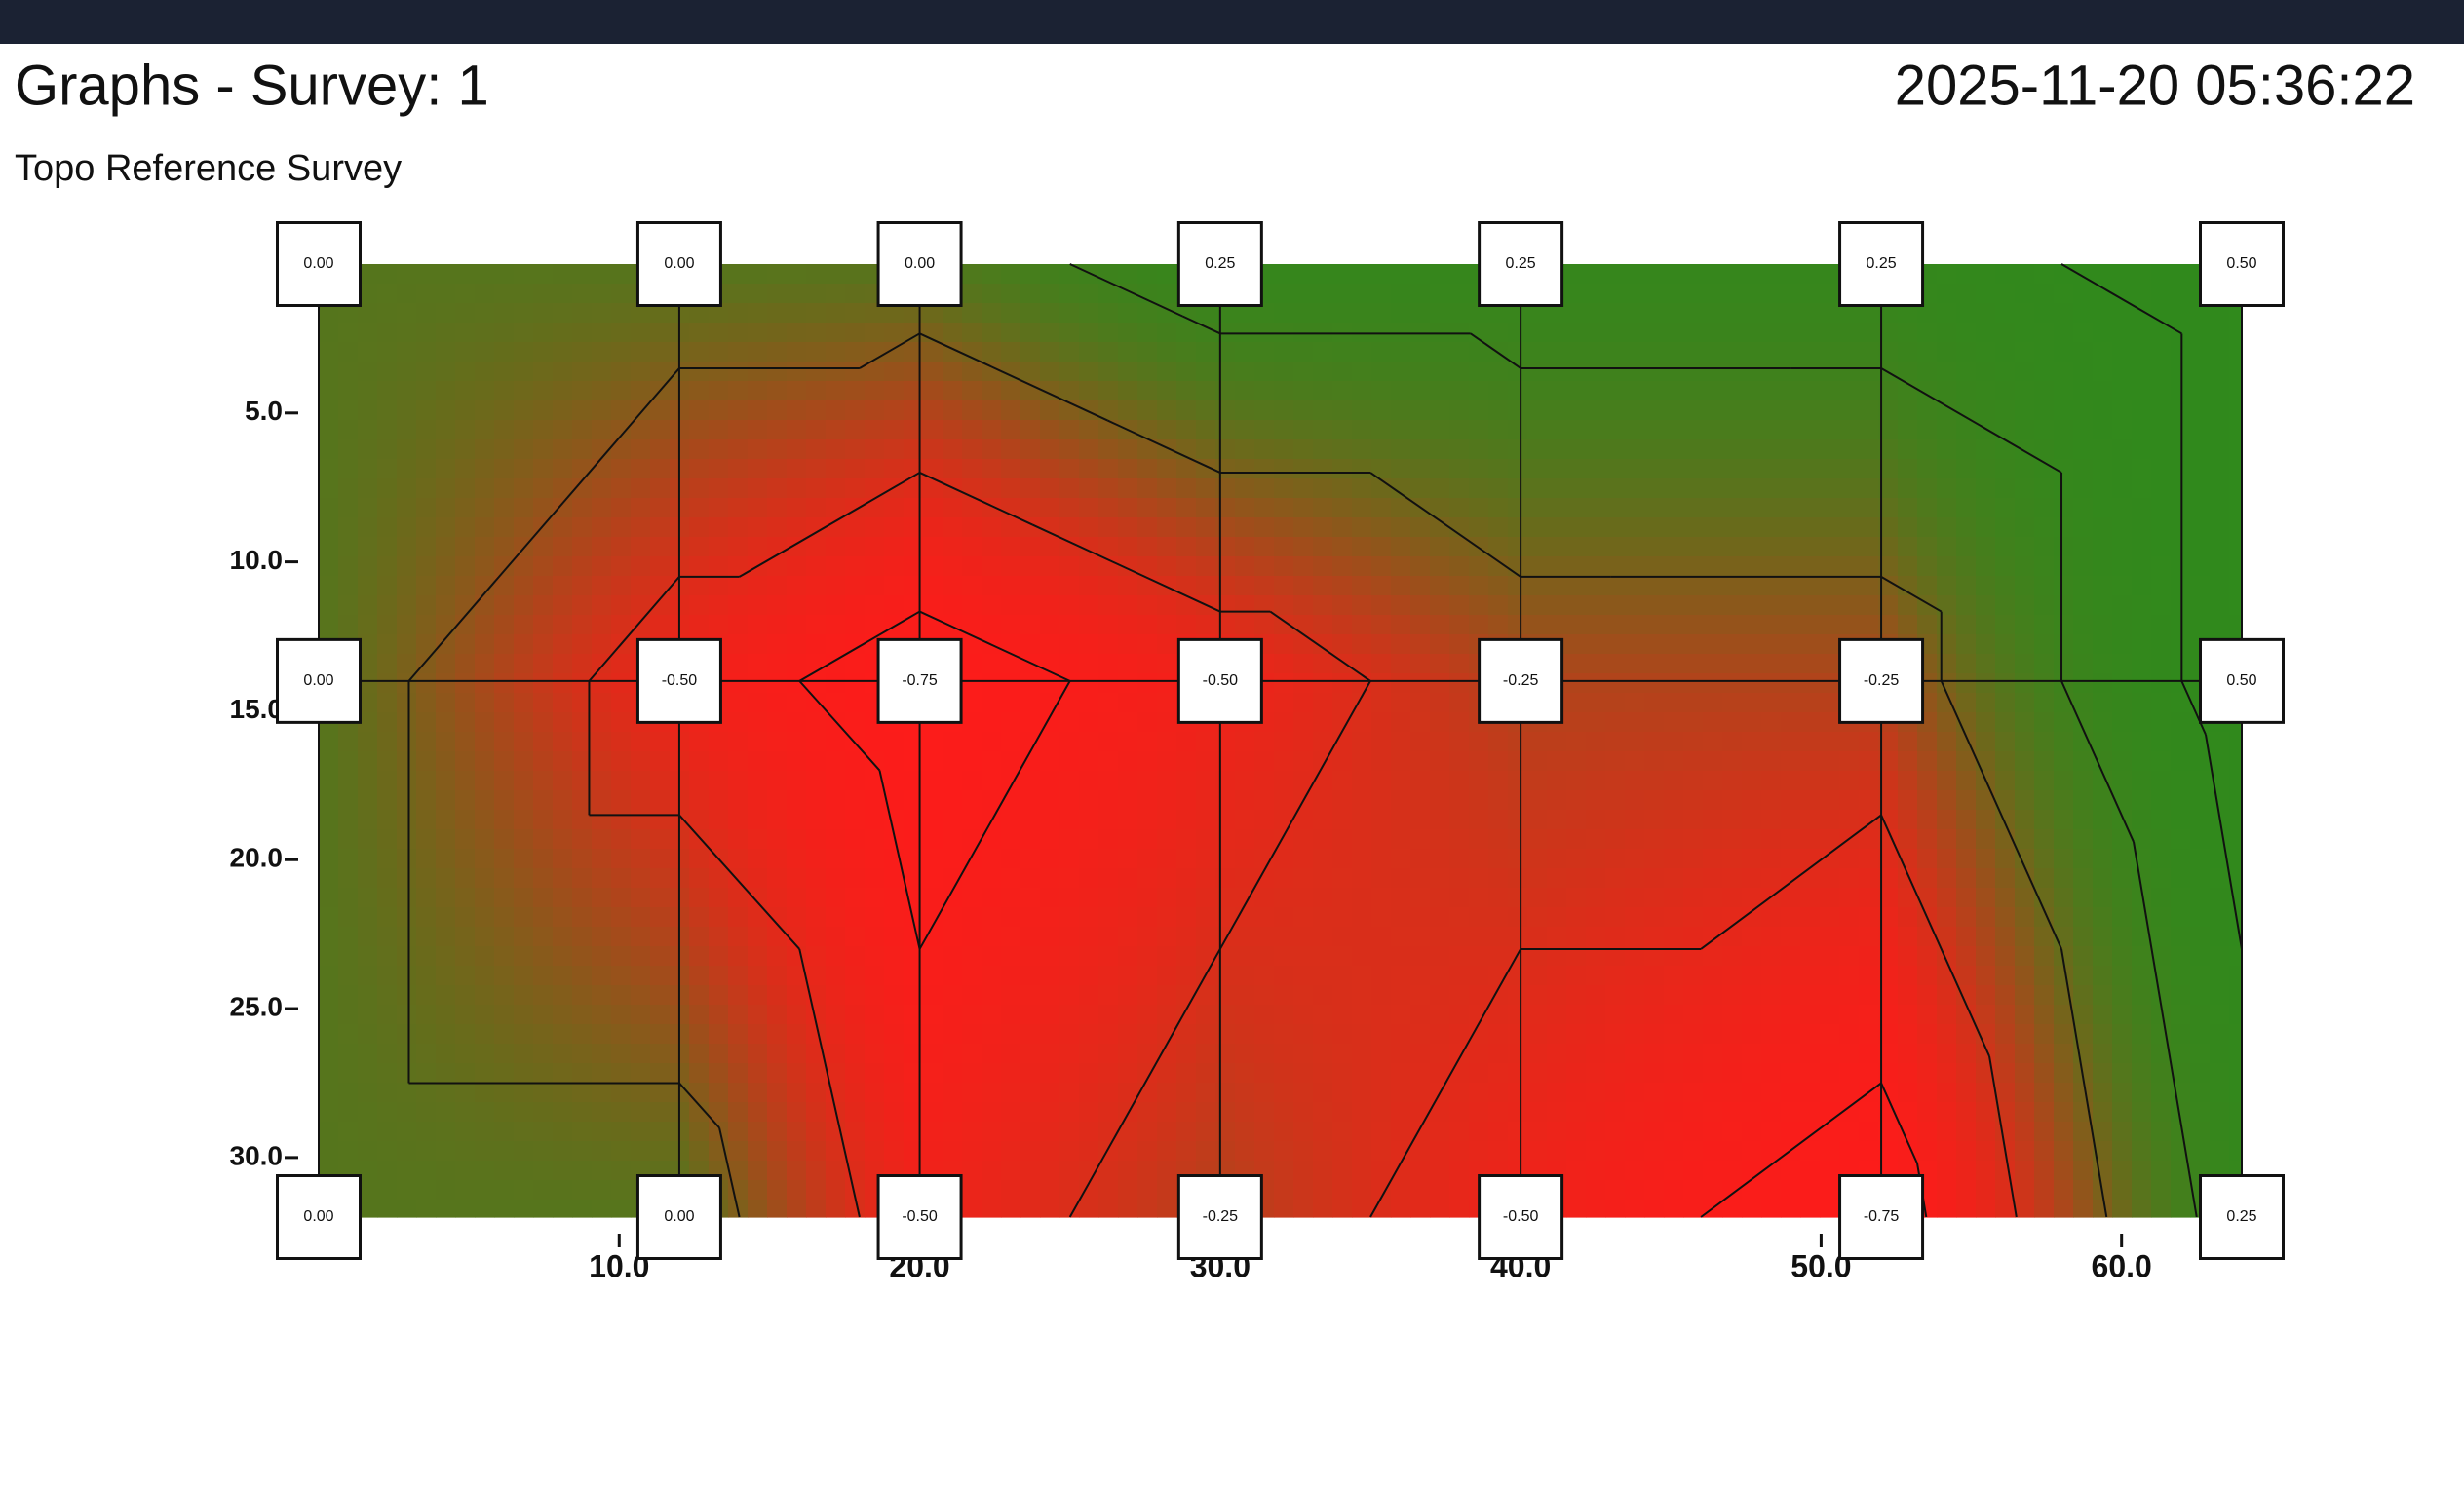  I want to click on contour-line, so click(1294, 815).